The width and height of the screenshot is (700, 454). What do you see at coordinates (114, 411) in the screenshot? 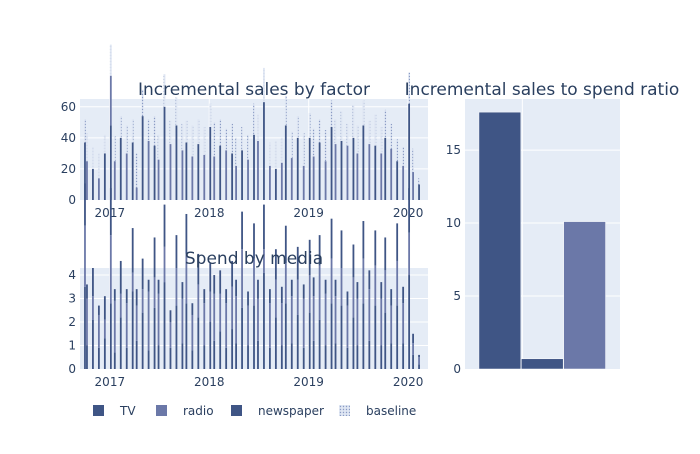
I see `legend-item-TV: TV` at bounding box center [114, 411].